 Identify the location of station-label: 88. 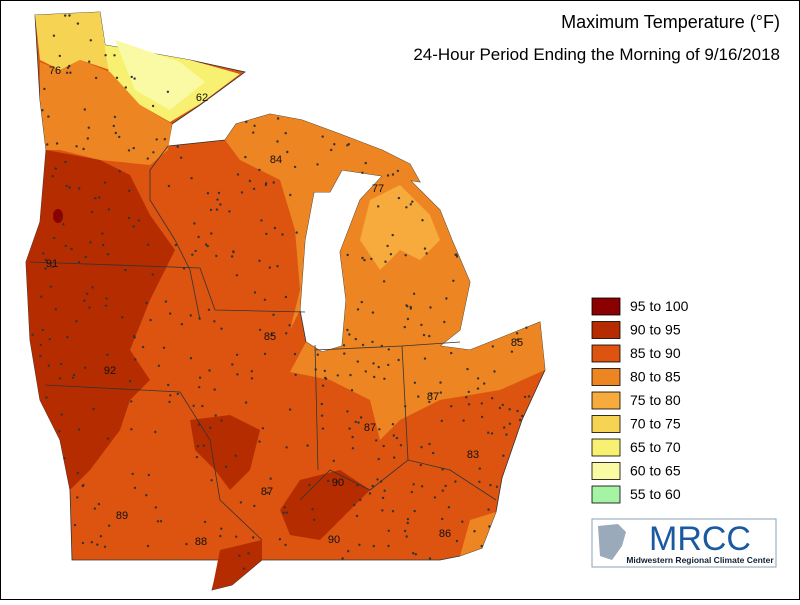
(201, 542).